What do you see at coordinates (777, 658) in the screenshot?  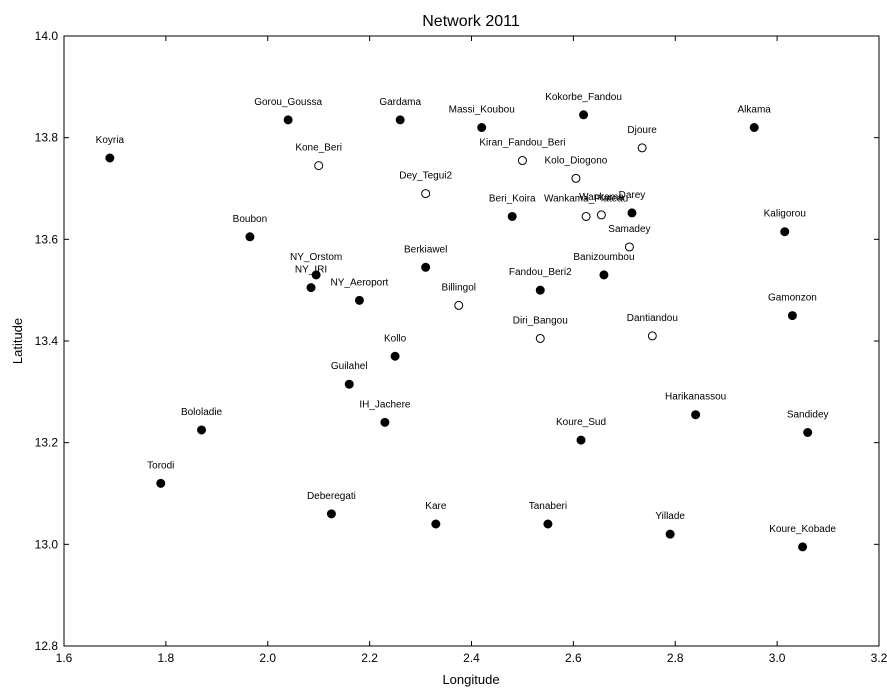 I see `x-tick-label: 3.0` at bounding box center [777, 658].